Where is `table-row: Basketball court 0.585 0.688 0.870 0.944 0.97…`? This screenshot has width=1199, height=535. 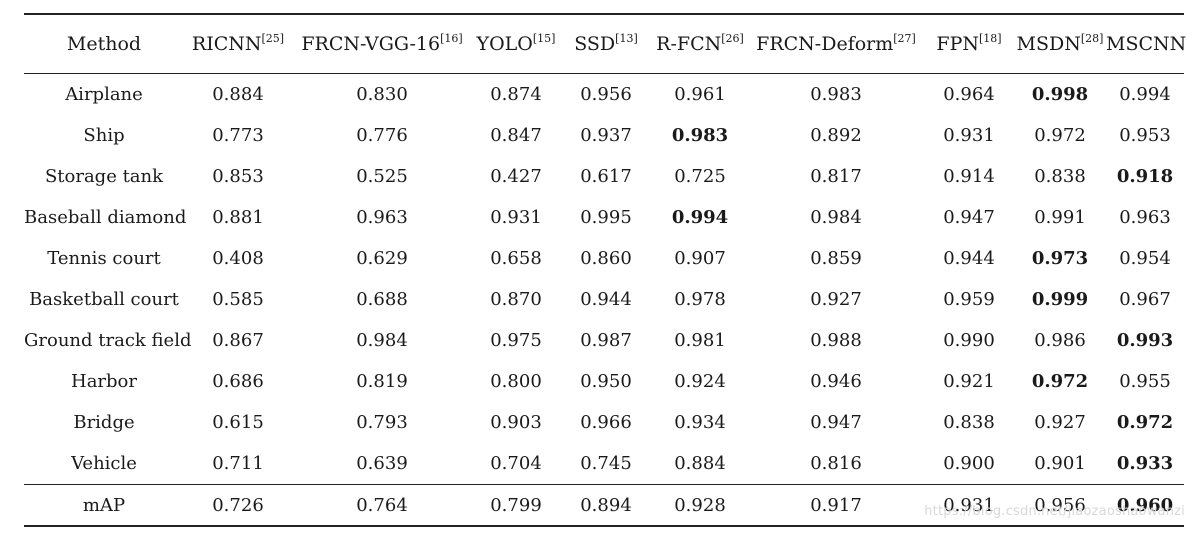
table-row: Basketball court 0.585 0.688 0.870 0.944 0.97… is located at coordinates (604, 299).